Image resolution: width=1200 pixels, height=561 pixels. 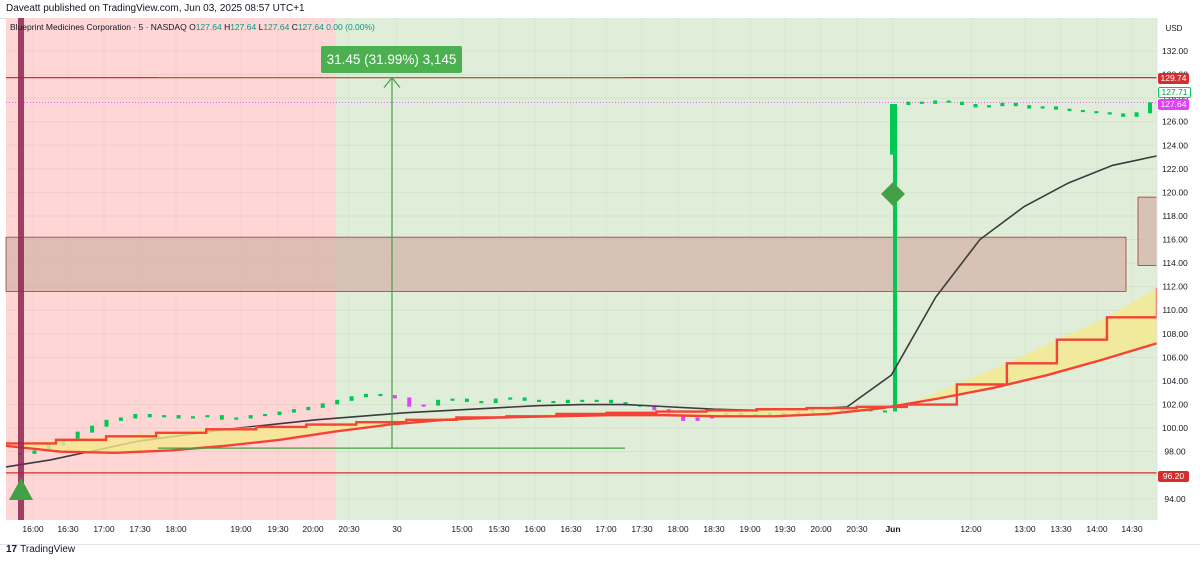 What do you see at coordinates (1173, 78) in the screenshot?
I see `price-label-upper: 129.74` at bounding box center [1173, 78].